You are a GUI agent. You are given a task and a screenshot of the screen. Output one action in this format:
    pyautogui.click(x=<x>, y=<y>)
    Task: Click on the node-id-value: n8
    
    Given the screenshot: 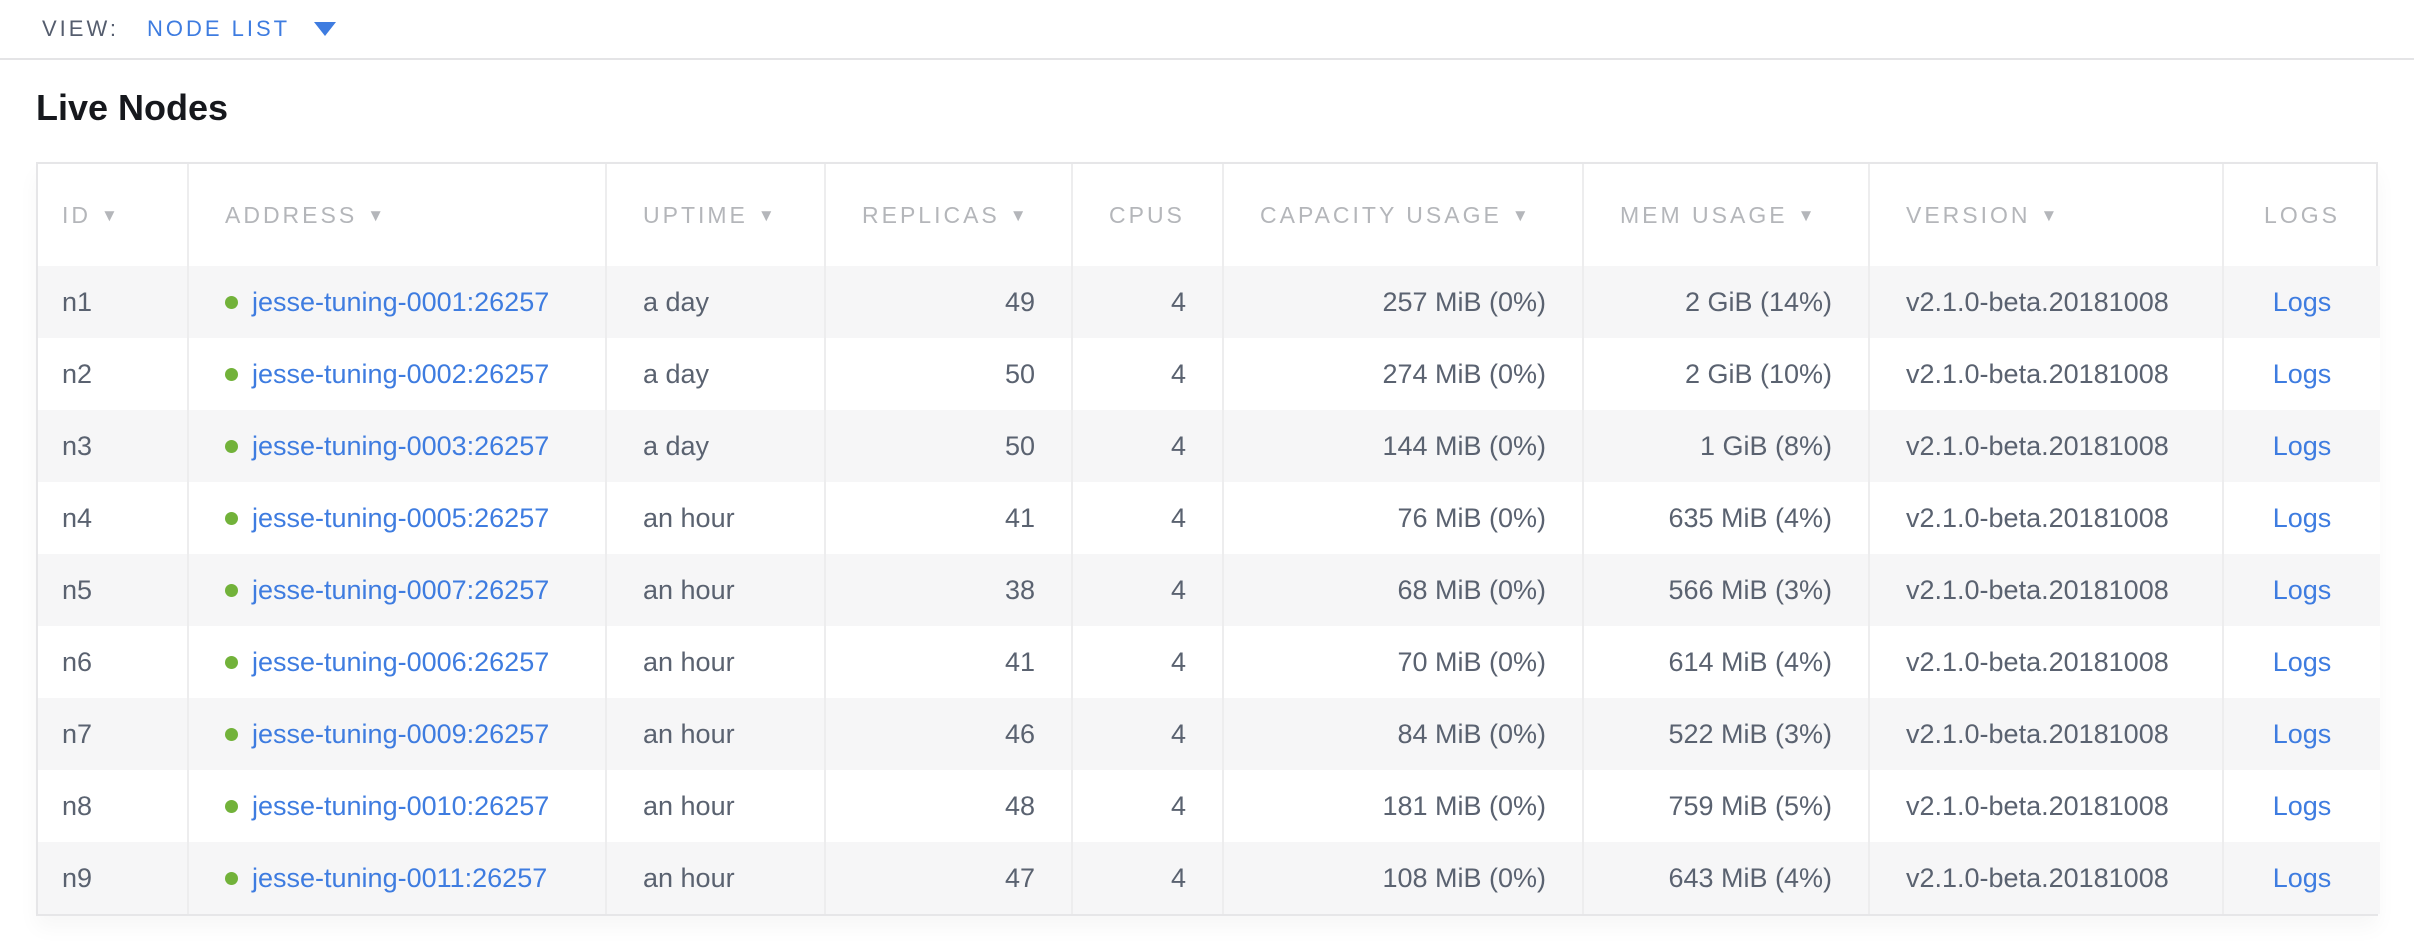 What is the action you would take?
    pyautogui.click(x=77, y=805)
    